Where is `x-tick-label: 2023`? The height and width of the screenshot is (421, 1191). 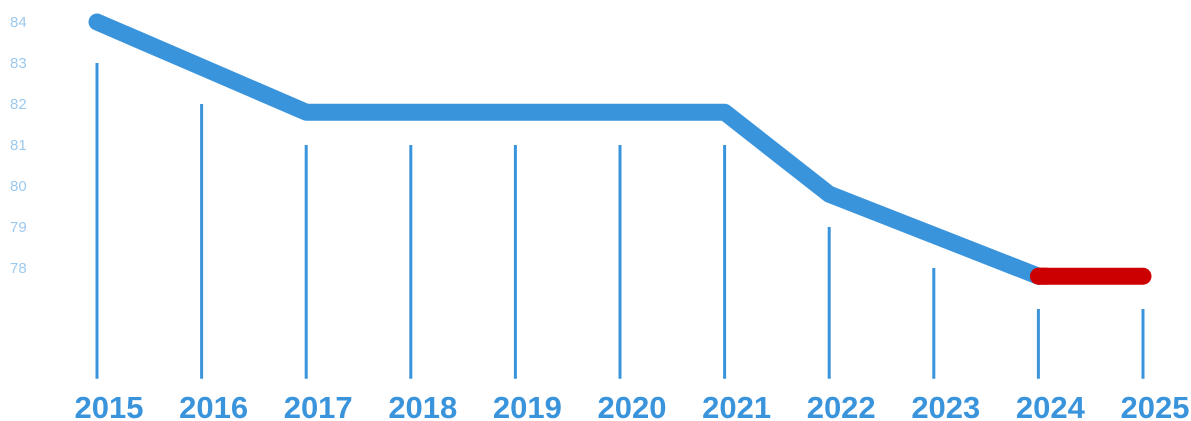 x-tick-label: 2023 is located at coordinates (945, 405).